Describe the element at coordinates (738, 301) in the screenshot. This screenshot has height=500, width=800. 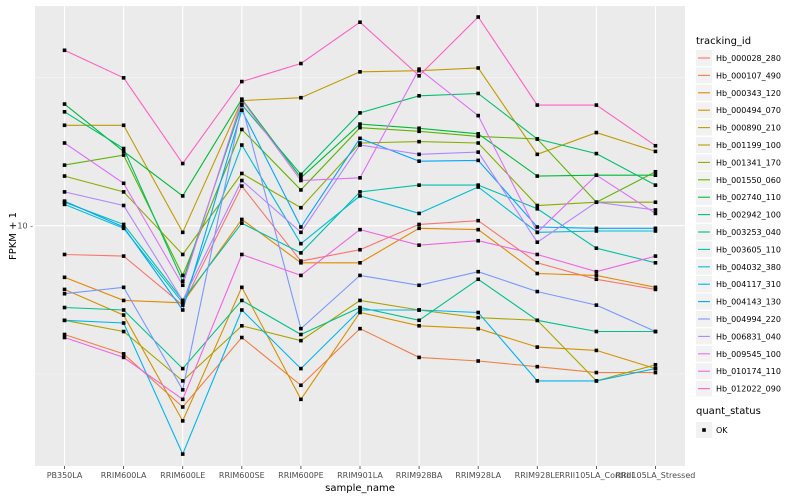
I see `legend-item: Hb_004143_130` at that location.